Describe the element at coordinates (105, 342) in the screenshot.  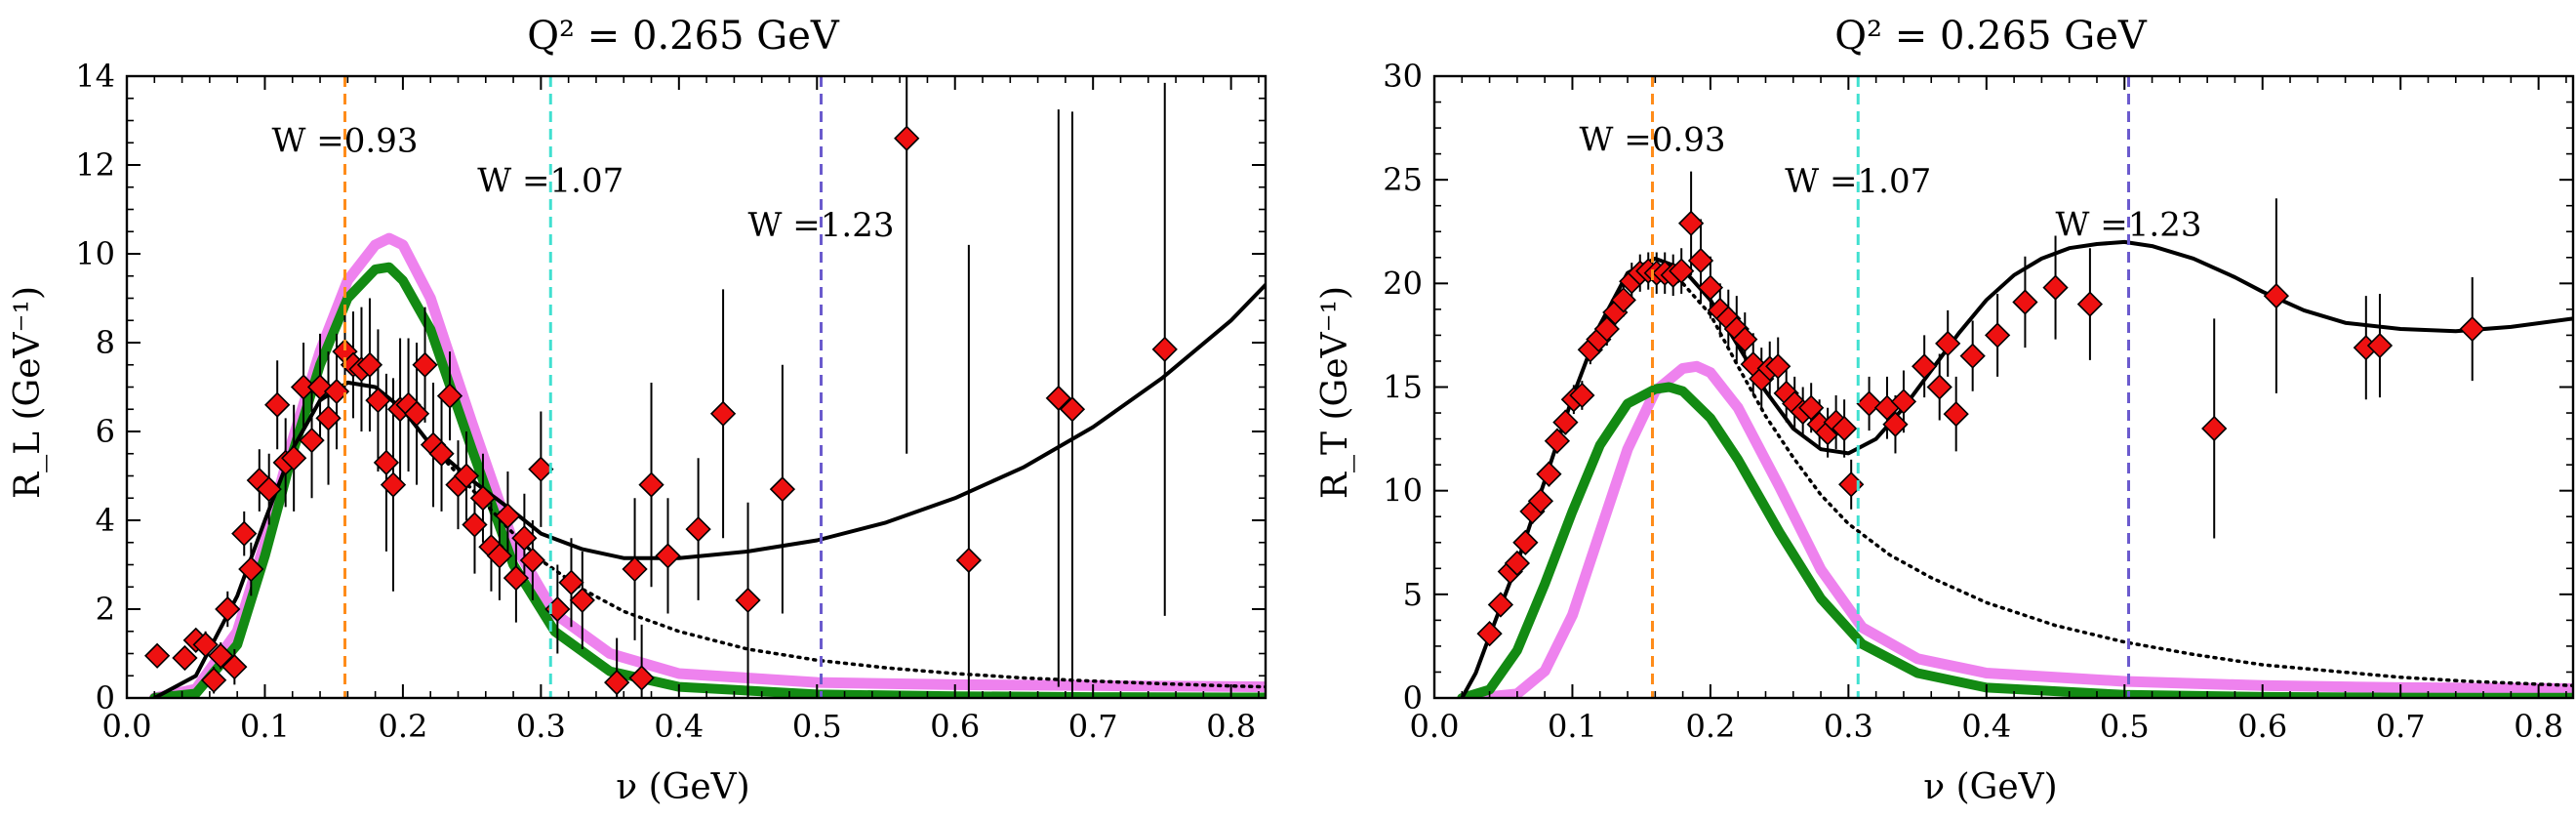
I see `y-tick-label: 8` at that location.